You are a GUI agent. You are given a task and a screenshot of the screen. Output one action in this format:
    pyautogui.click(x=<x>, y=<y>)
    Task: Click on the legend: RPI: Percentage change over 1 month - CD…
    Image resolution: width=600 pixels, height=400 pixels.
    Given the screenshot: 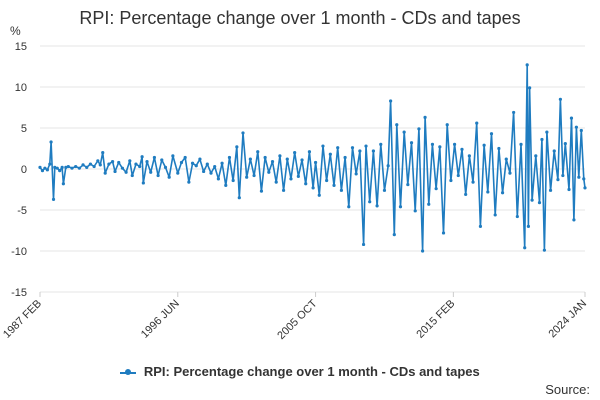 What is the action you would take?
    pyautogui.click(x=300, y=371)
    